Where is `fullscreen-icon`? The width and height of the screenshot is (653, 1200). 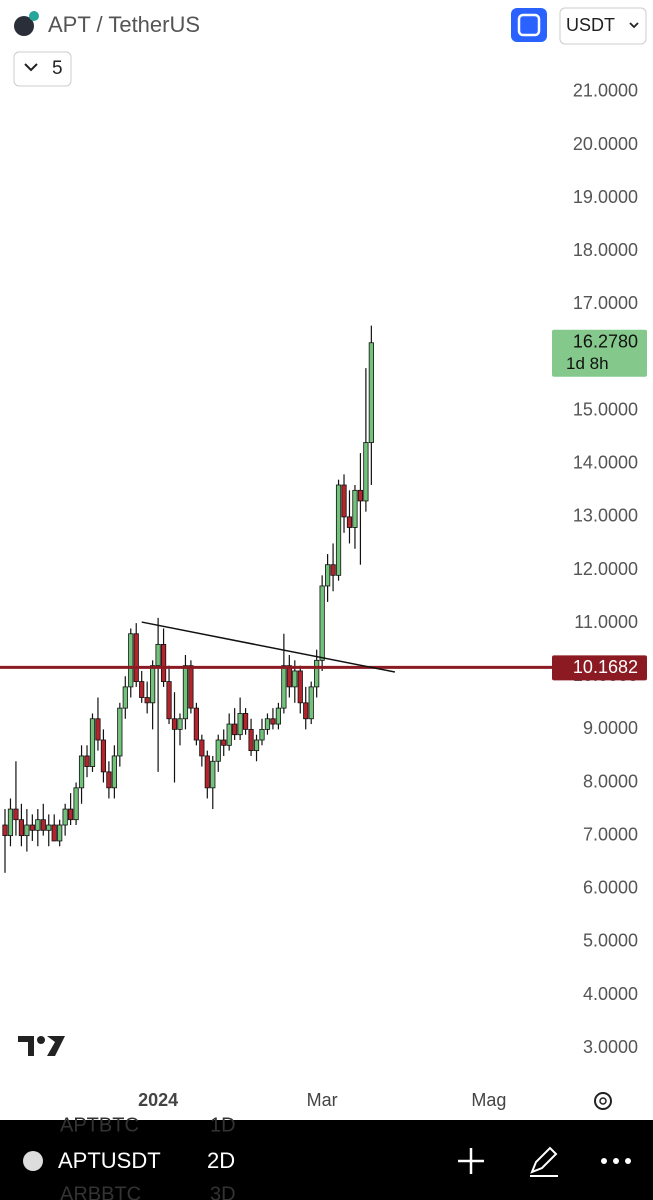 fullscreen-icon is located at coordinates (529, 25).